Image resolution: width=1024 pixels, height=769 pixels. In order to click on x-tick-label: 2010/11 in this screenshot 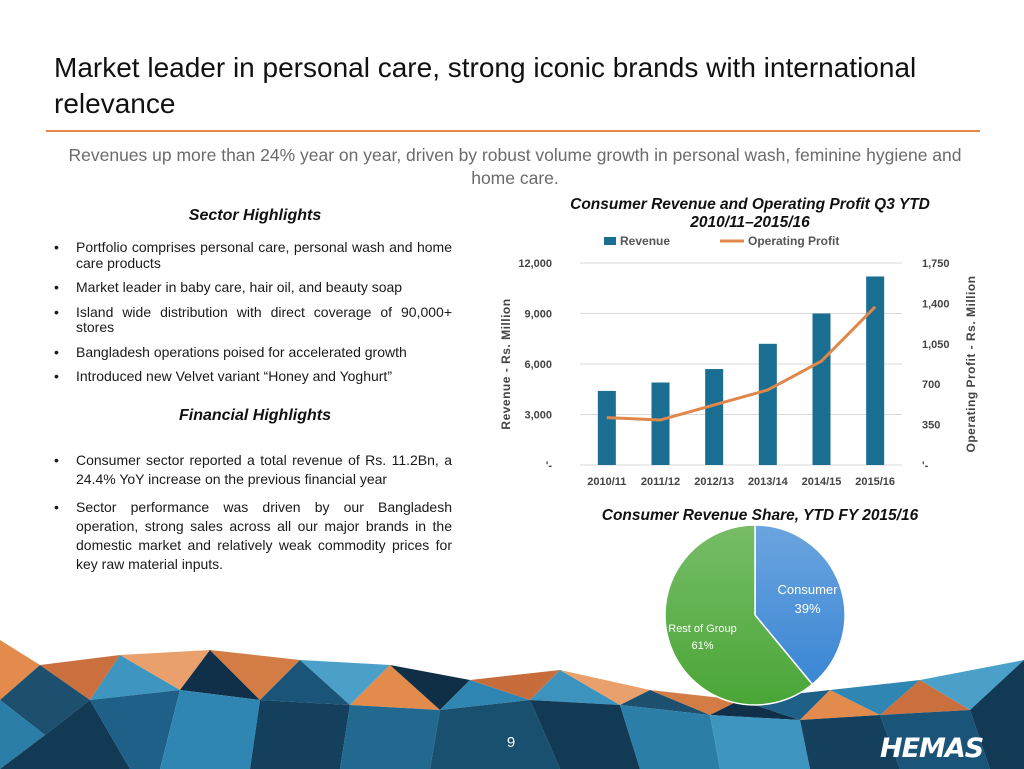, I will do `click(606, 482)`.